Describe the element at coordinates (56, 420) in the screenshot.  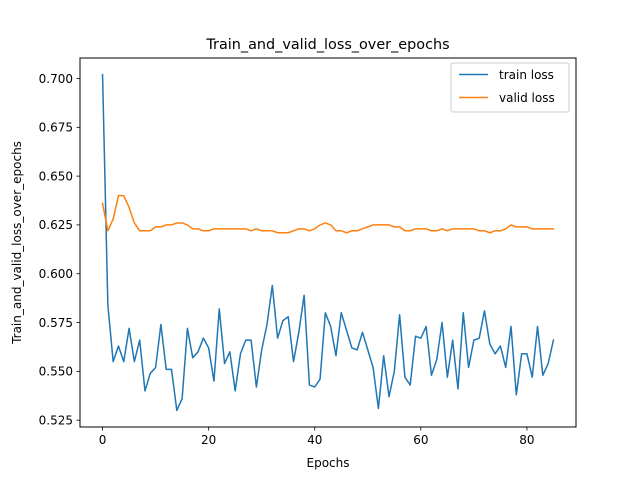
I see `y-tick-label: 0.525` at that location.